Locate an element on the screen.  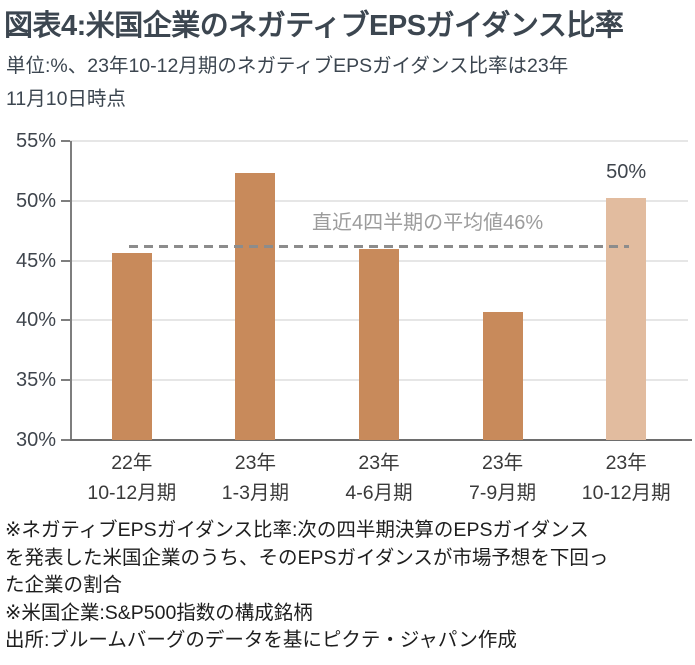
figure-title: 図表4:米国企業のネガティブEPSガイダンス比率 is located at coordinates (314, 26).